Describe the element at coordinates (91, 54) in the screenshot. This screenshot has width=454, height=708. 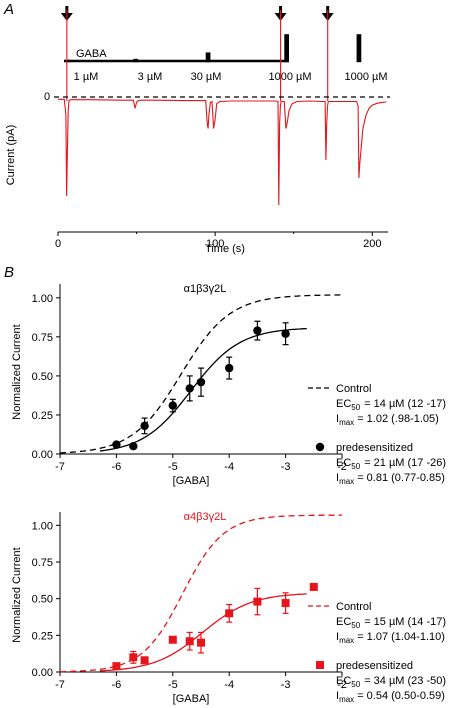
I see `gaba-label: GABA` at that location.